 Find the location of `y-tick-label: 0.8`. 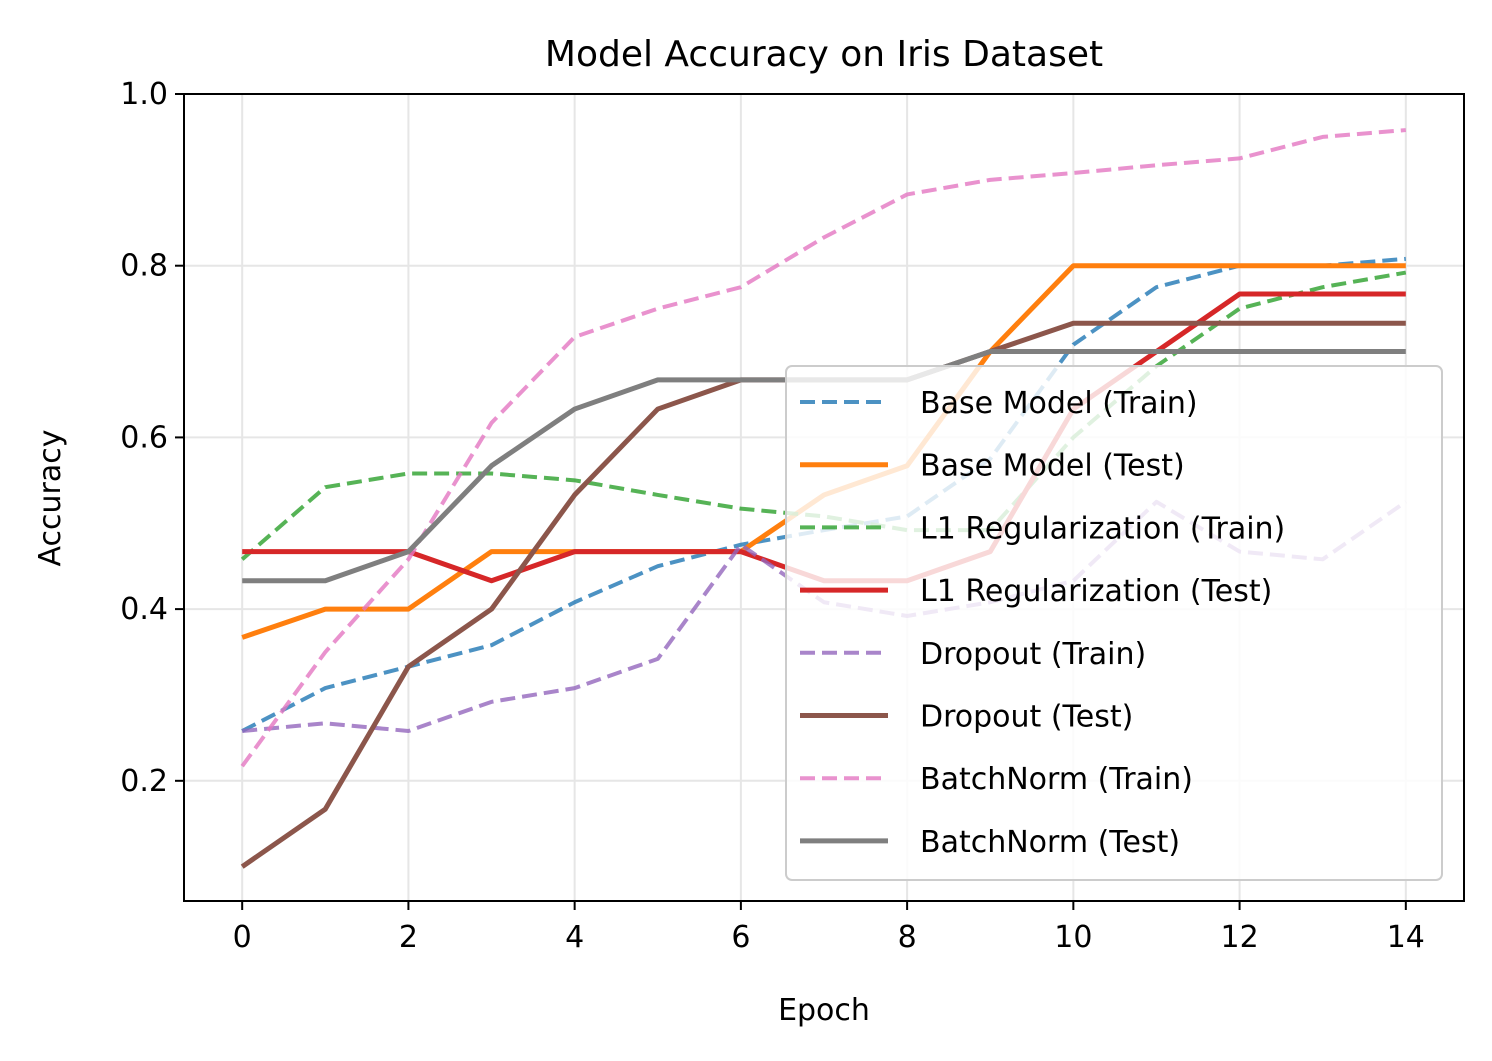

y-tick-label: 0.8 is located at coordinates (144, 266).